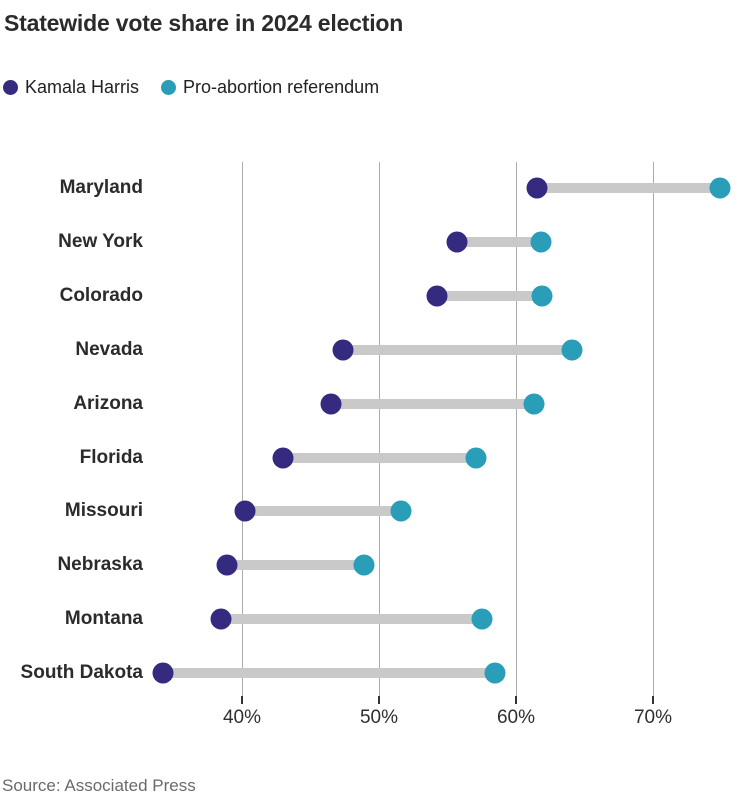 The width and height of the screenshot is (744, 800). I want to click on referendum-legend-label: Pro-abortion referendum, so click(281, 87).